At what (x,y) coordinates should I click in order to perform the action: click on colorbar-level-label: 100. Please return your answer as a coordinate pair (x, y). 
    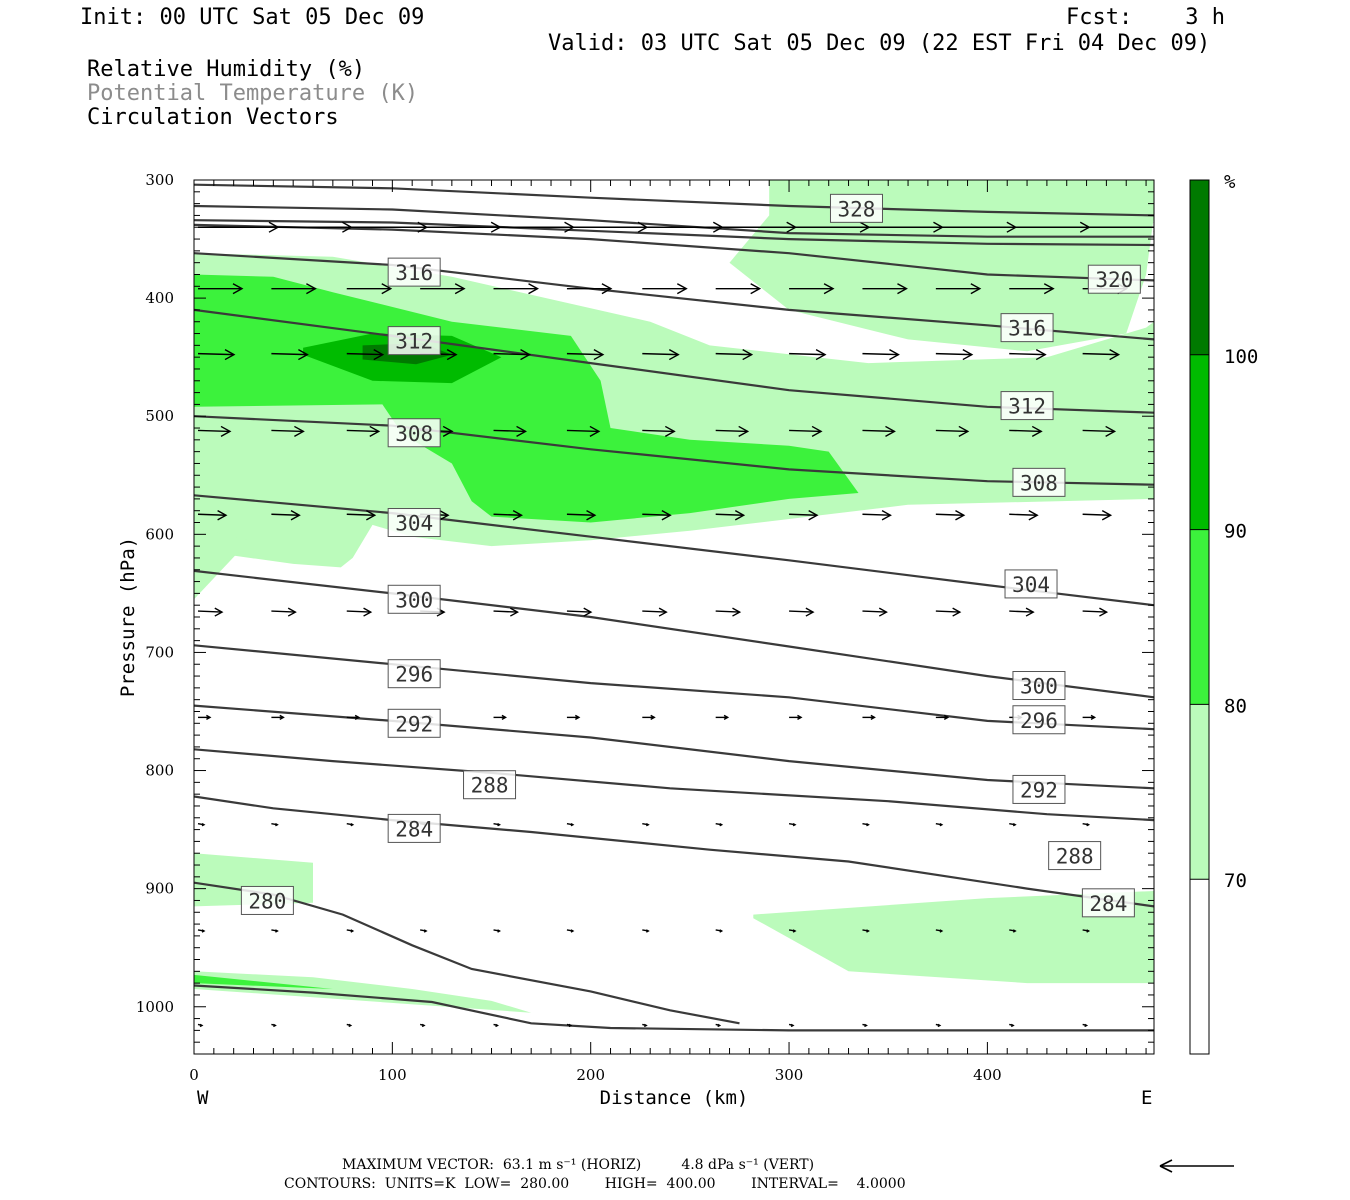
    Looking at the image, I should click on (1241, 357).